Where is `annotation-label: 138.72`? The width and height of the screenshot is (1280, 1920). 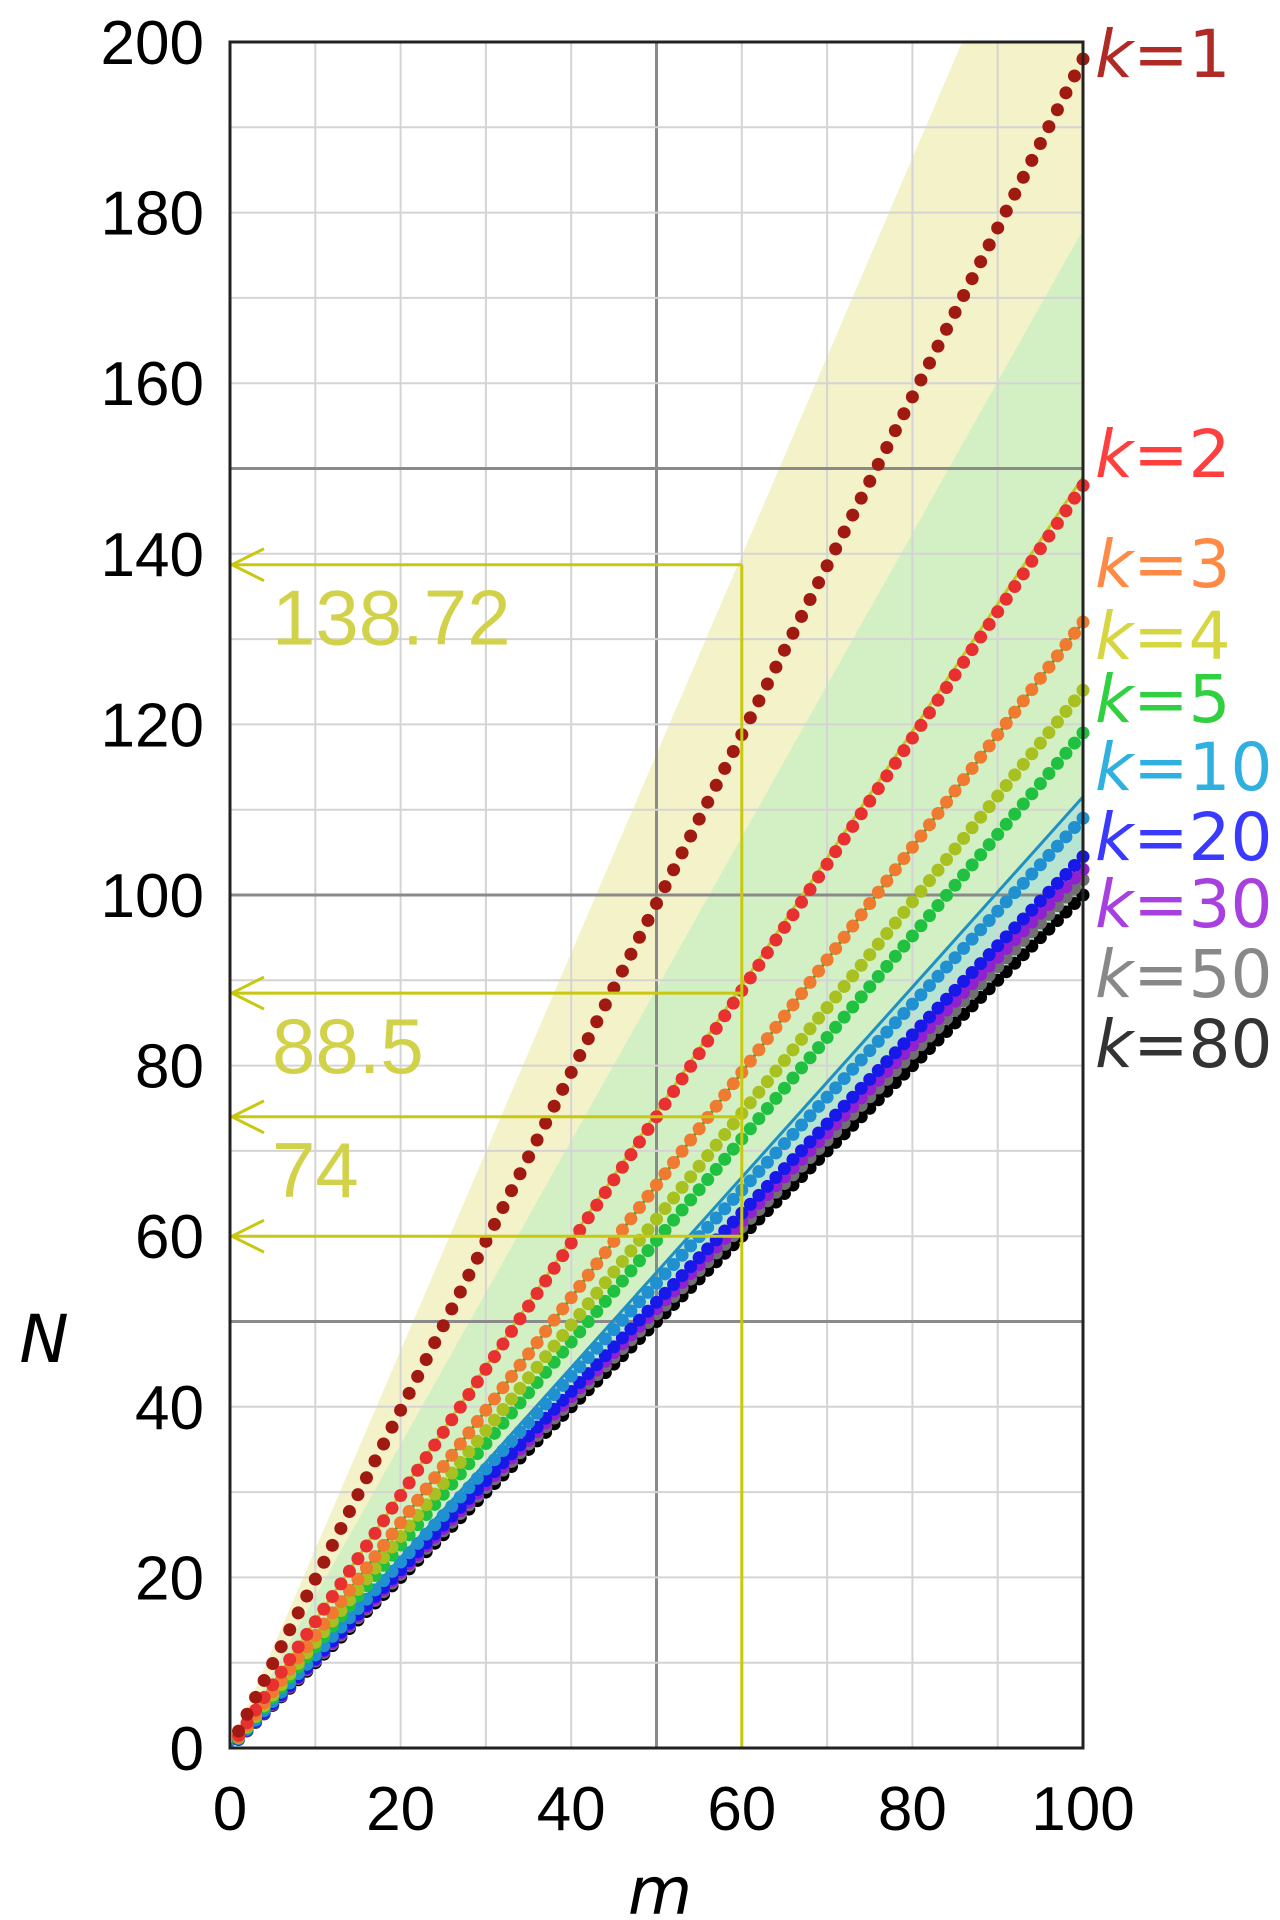
annotation-label: 138.72 is located at coordinates (391, 618).